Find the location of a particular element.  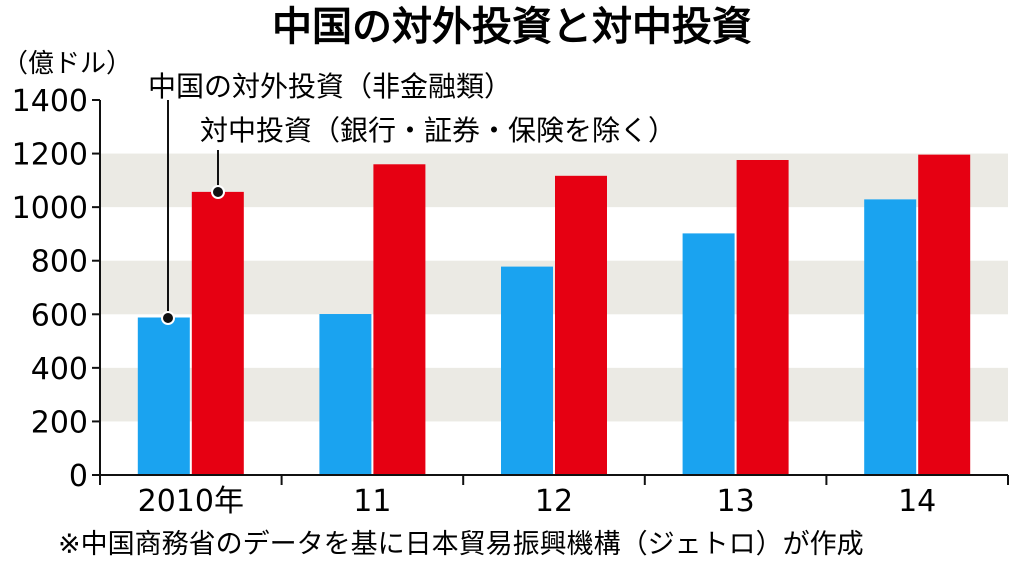

y-tick-label: 1000 is located at coordinates (50, 208).